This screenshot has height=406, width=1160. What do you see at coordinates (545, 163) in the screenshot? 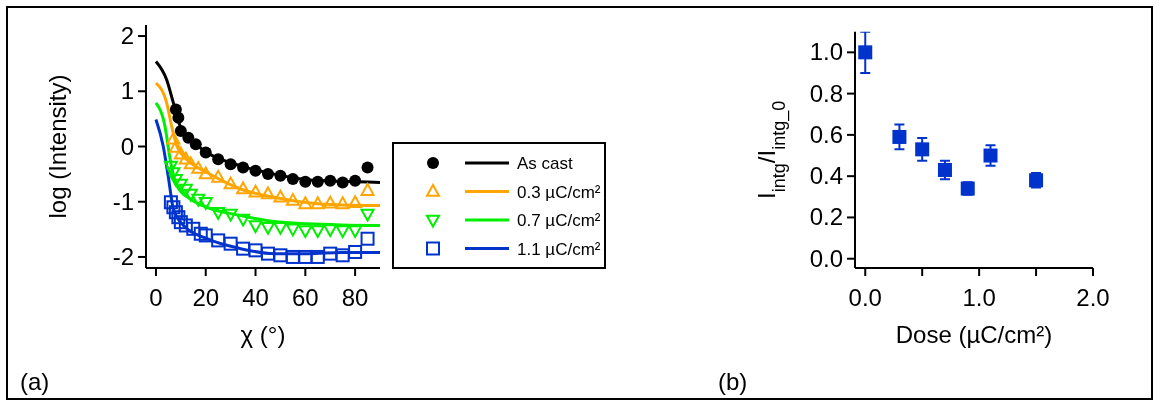
I see `legend-label: As cast` at bounding box center [545, 163].